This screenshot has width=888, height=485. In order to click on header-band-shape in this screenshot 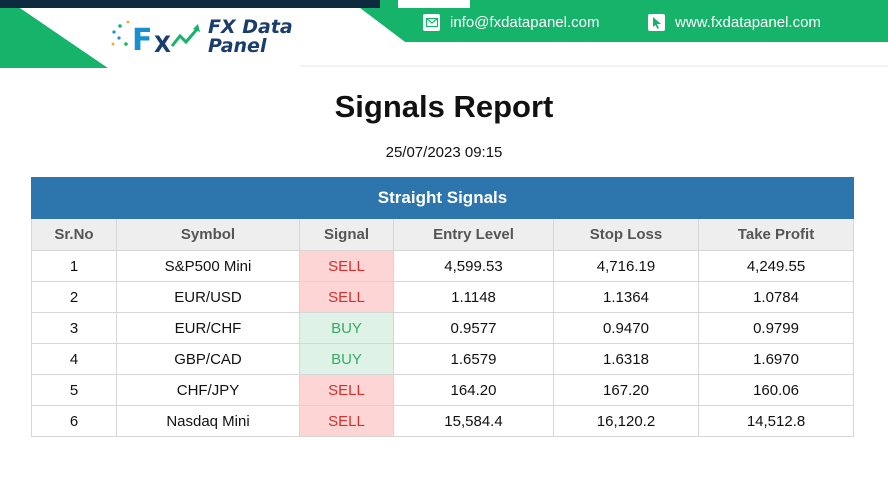, I will do `click(444, 34)`.